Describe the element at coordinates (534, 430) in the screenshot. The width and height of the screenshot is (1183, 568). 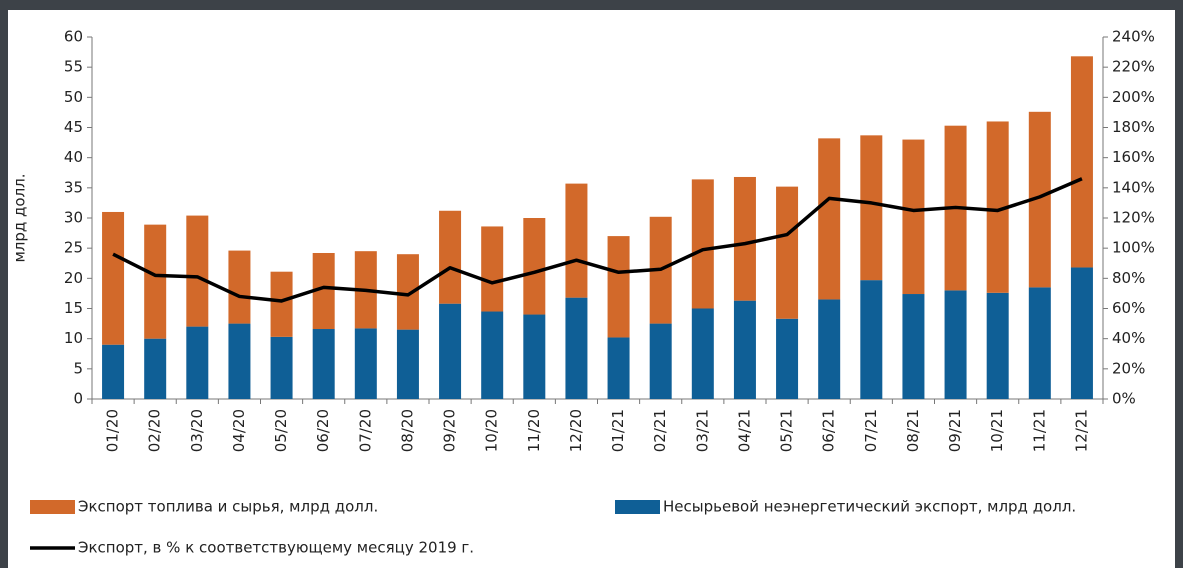
I see `x-tick-label: 11/20` at that location.